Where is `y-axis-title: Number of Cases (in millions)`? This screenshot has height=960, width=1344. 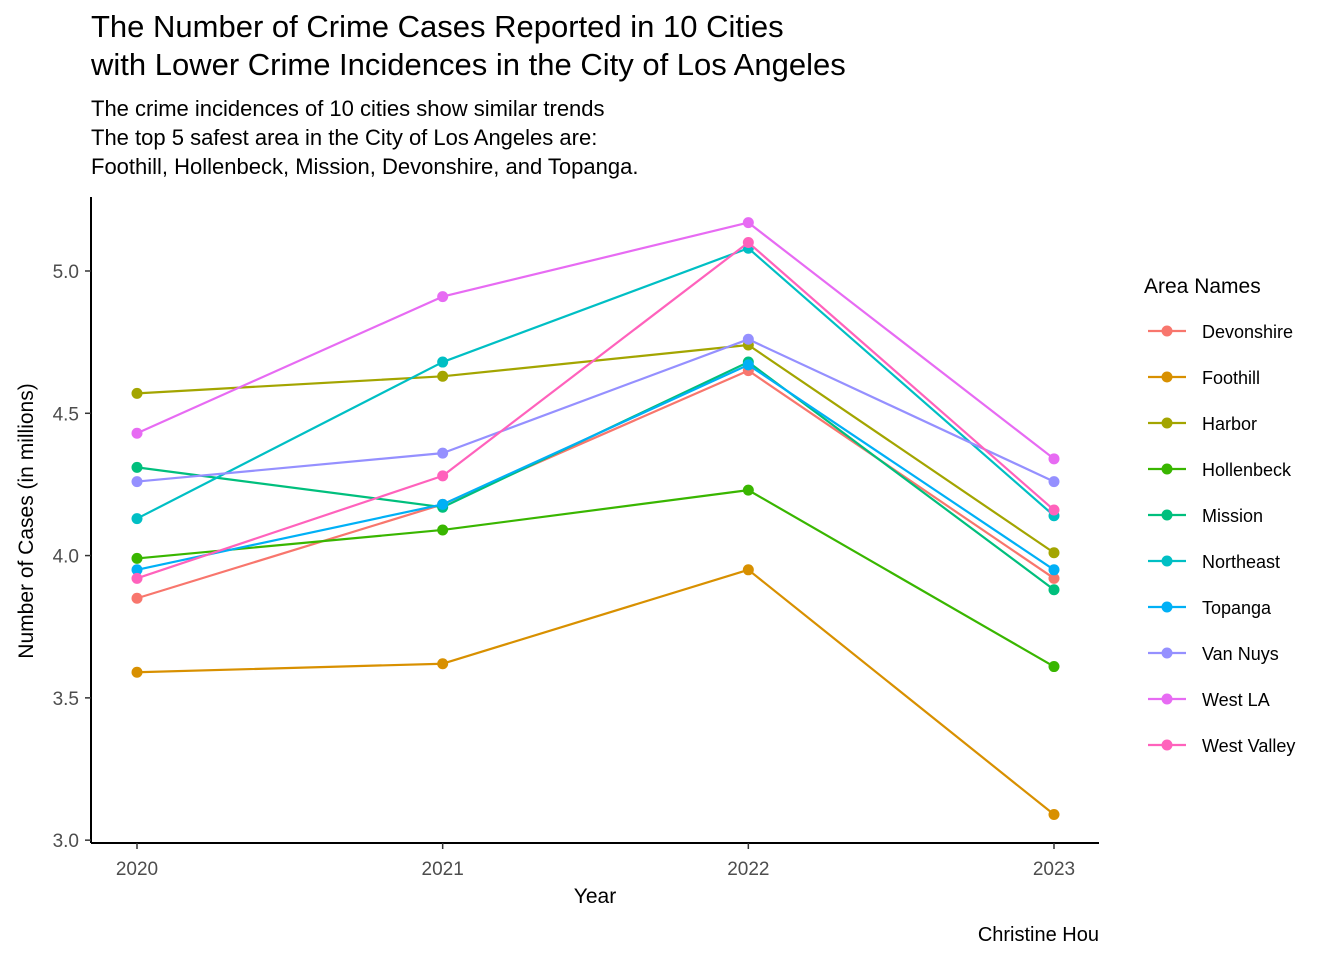
y-axis-title: Number of Cases (in millions) is located at coordinates (26, 520).